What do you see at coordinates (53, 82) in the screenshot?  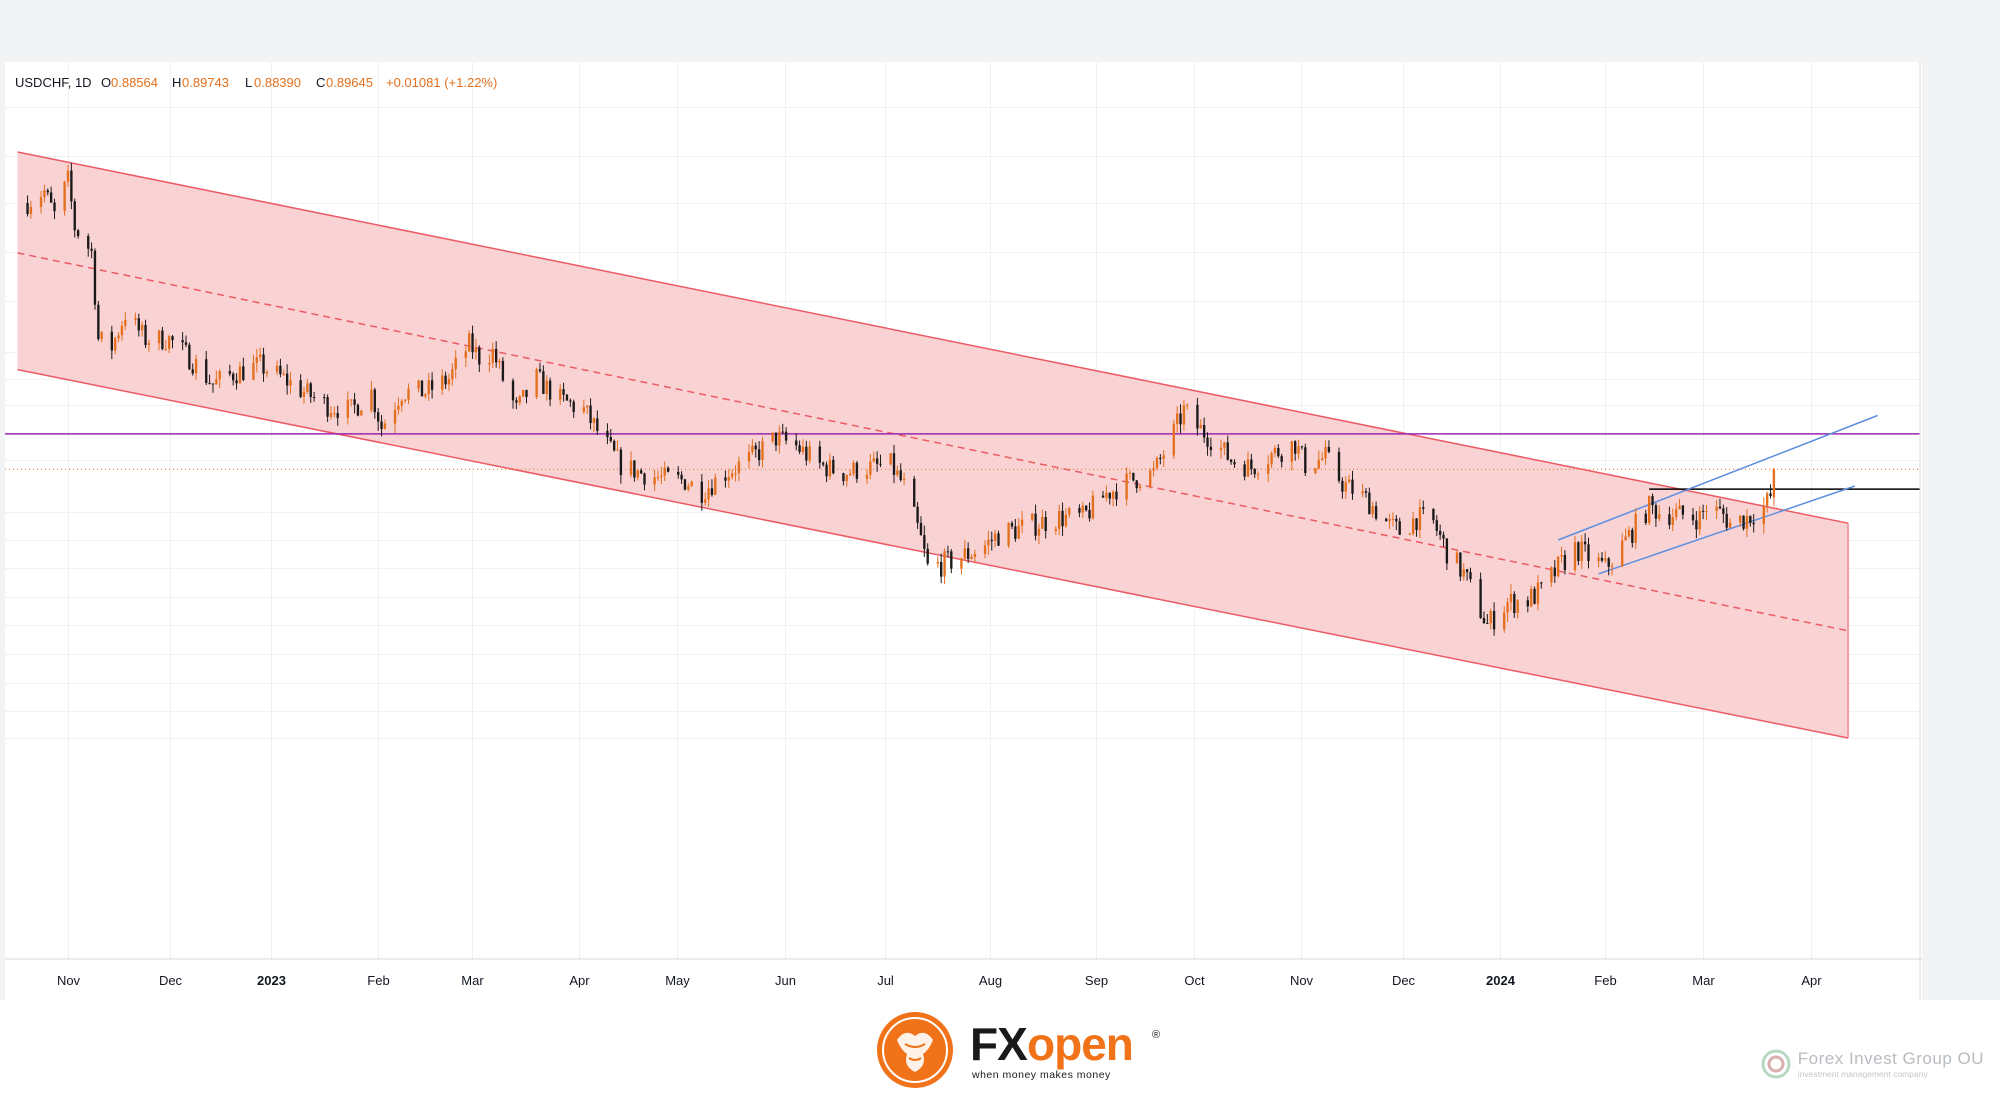 I see `legend-symbol: USDCHF, 1D` at bounding box center [53, 82].